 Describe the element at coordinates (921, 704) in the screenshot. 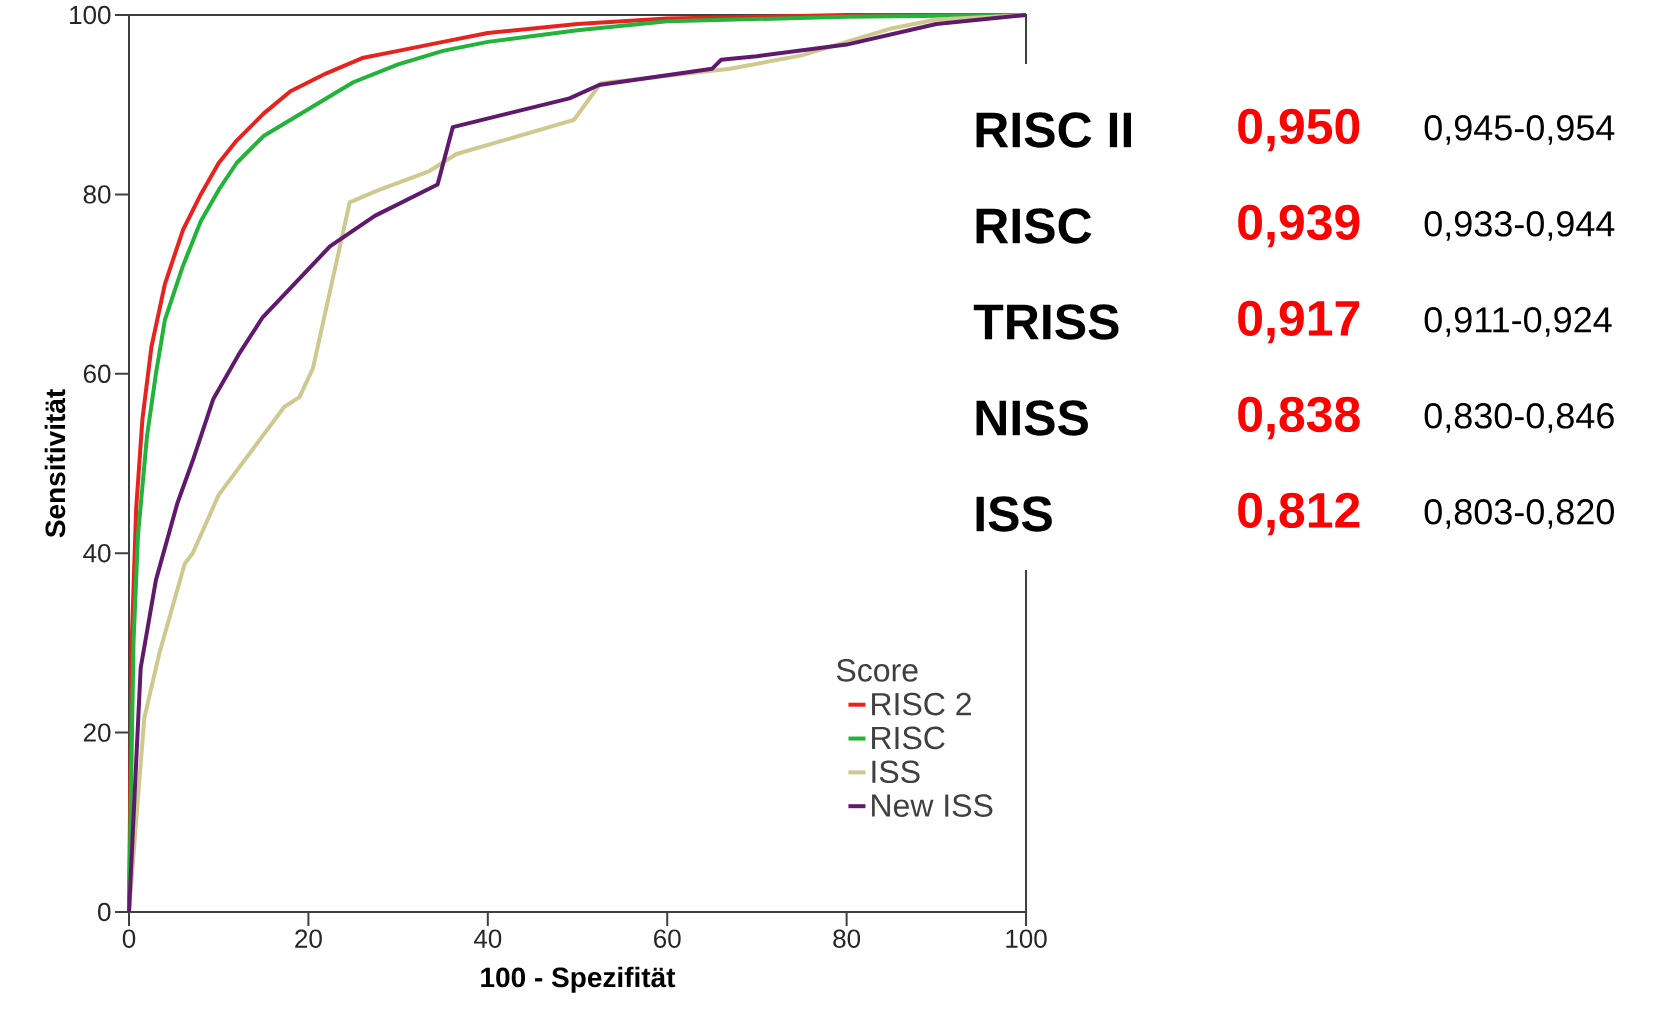

I see `legend-label: RISC 2` at that location.